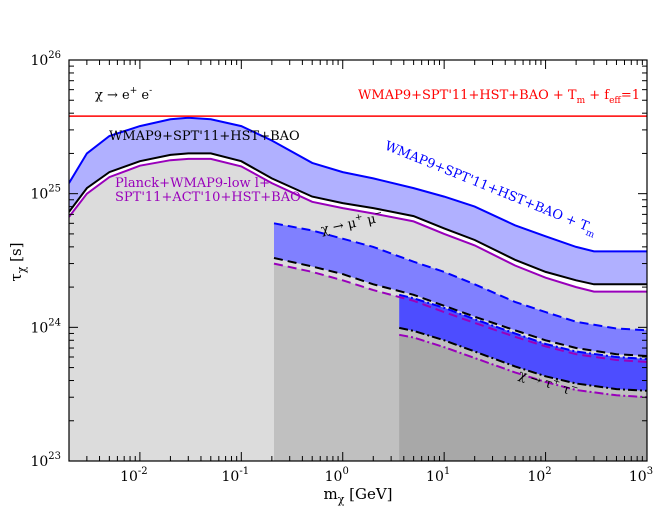 The height and width of the screenshot is (513, 664). What do you see at coordinates (368, 494) in the screenshot?
I see `x-axis-title-unit: [GeV]` at bounding box center [368, 494].